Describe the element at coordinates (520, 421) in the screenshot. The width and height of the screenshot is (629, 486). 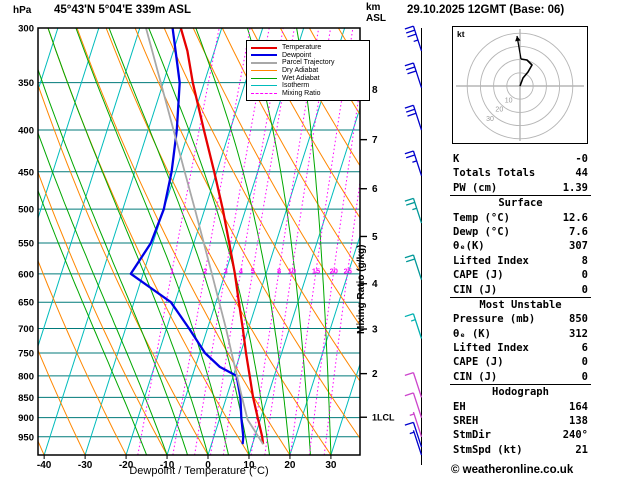
I see `stat-row: SREH 138` at that location.